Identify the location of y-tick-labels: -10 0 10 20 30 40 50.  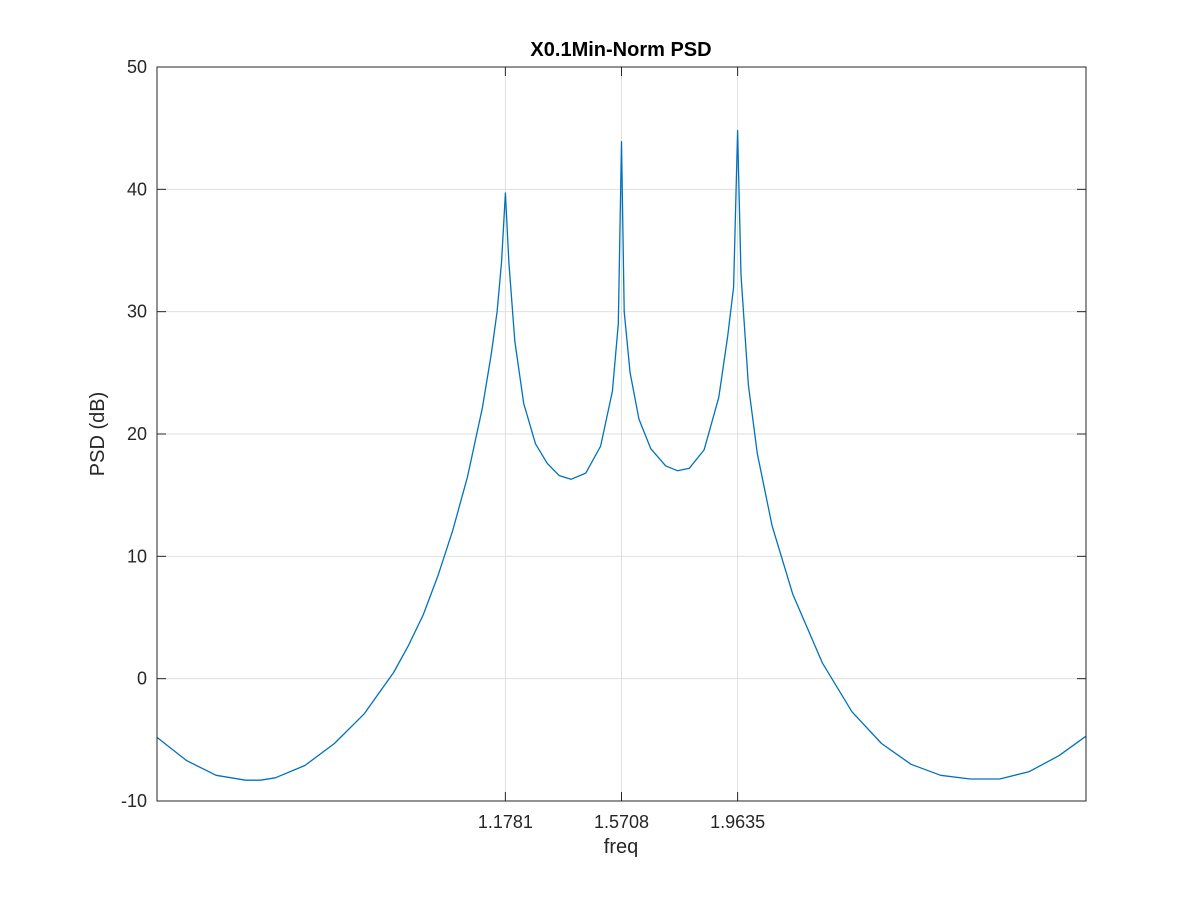
(134, 434).